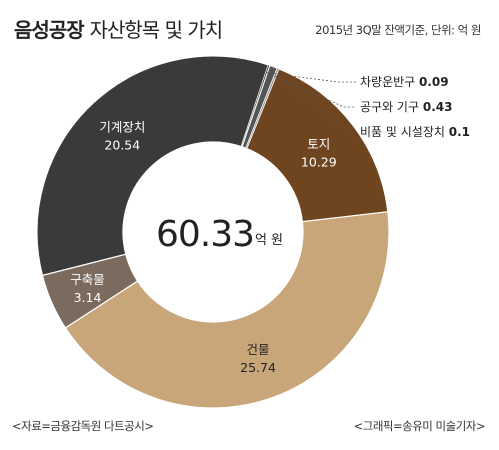  What do you see at coordinates (258, 367) in the screenshot?
I see `slice-value-label: 25.74` at bounding box center [258, 367].